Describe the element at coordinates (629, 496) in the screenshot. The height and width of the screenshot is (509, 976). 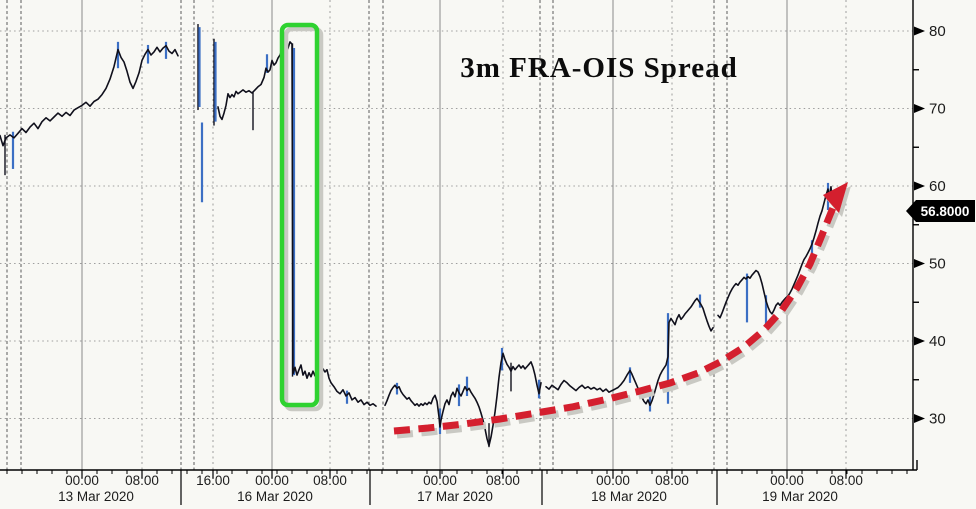
I see `x-date-label: 18 Mar 2020` at that location.